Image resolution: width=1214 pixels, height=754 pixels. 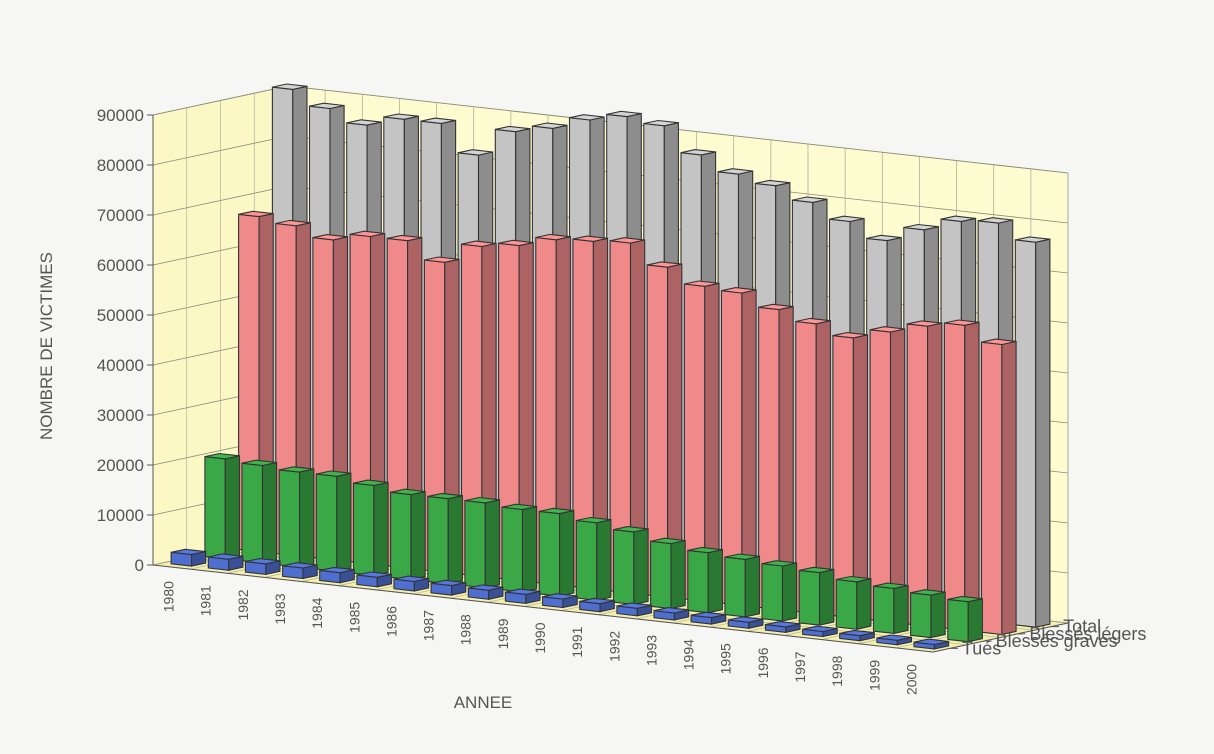 I want to click on x-tick-label: 2000, so click(x=911, y=679).